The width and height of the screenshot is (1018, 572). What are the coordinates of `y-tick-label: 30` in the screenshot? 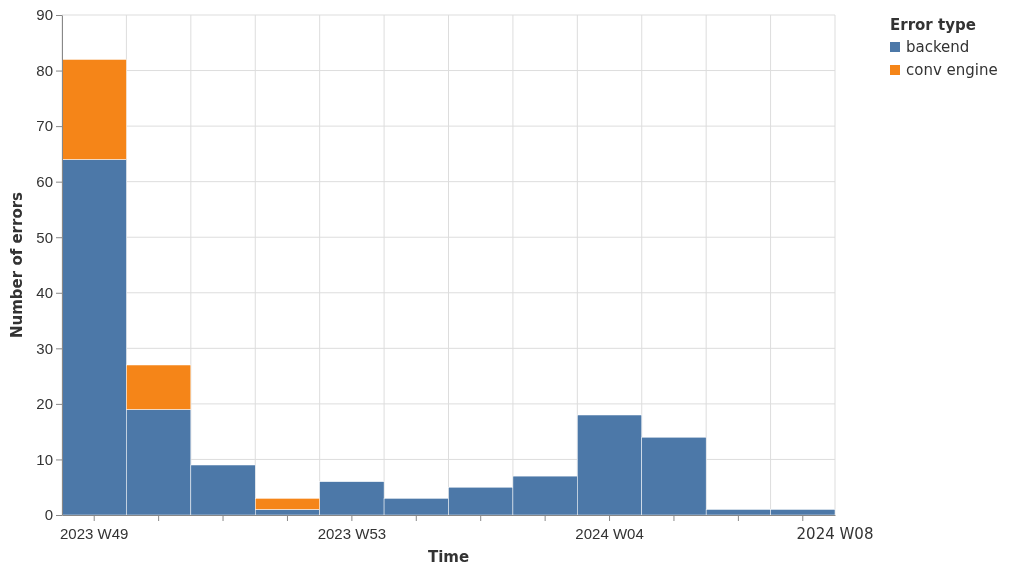 It's located at (44, 348).